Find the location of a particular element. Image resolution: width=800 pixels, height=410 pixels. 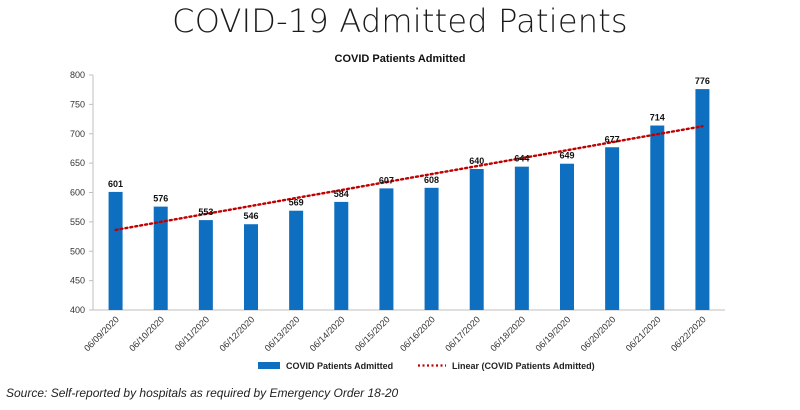

legend-label-bars: COVID Patients Admitted is located at coordinates (339, 366).